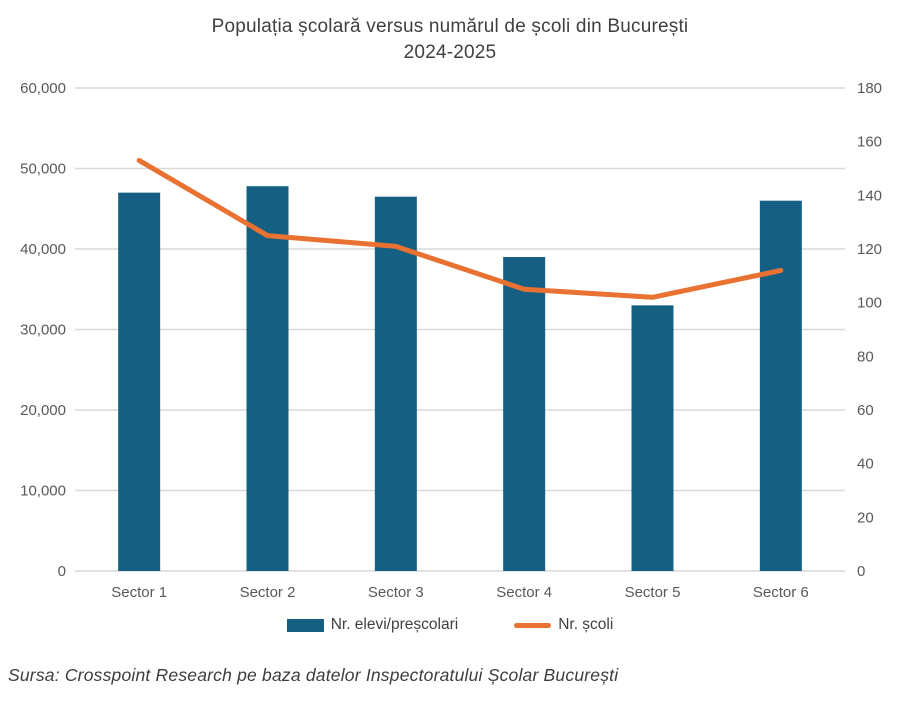 The image size is (900, 703). What do you see at coordinates (139, 592) in the screenshot?
I see `x-axis-label: Sector 1` at bounding box center [139, 592].